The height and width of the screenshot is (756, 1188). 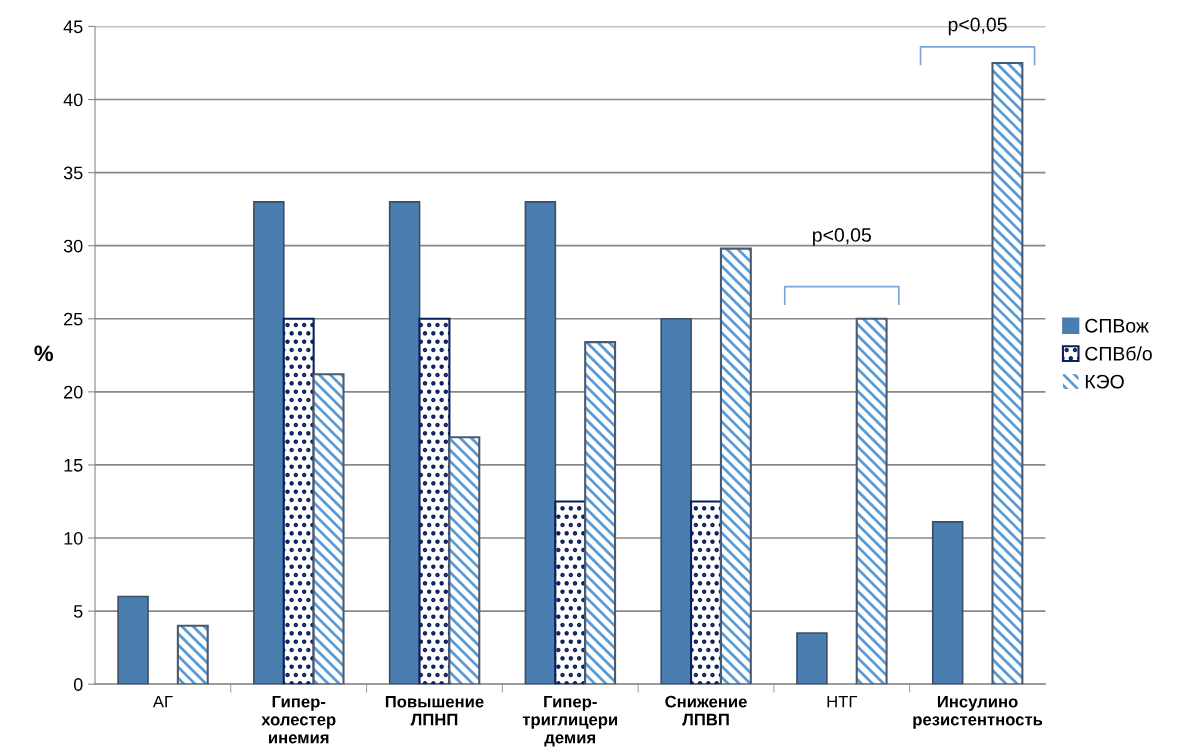 What do you see at coordinates (43, 353) in the screenshot?
I see `y-axis-title: %` at bounding box center [43, 353].